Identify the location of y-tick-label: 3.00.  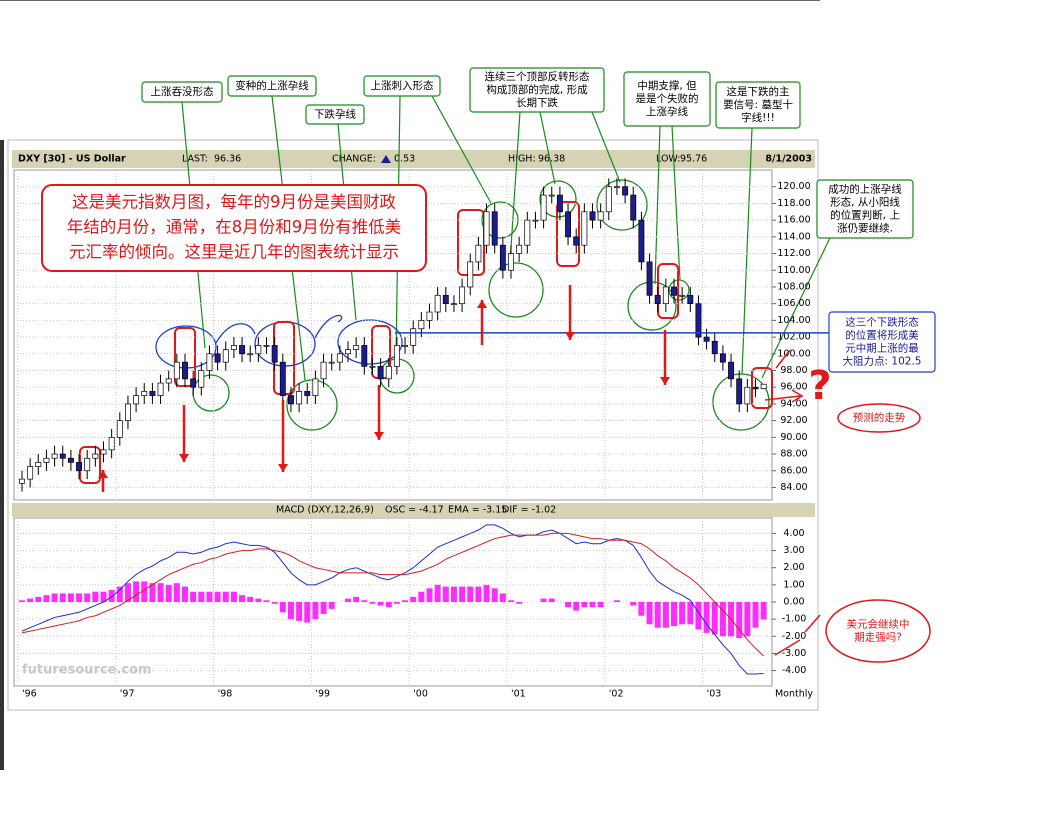
(793, 550).